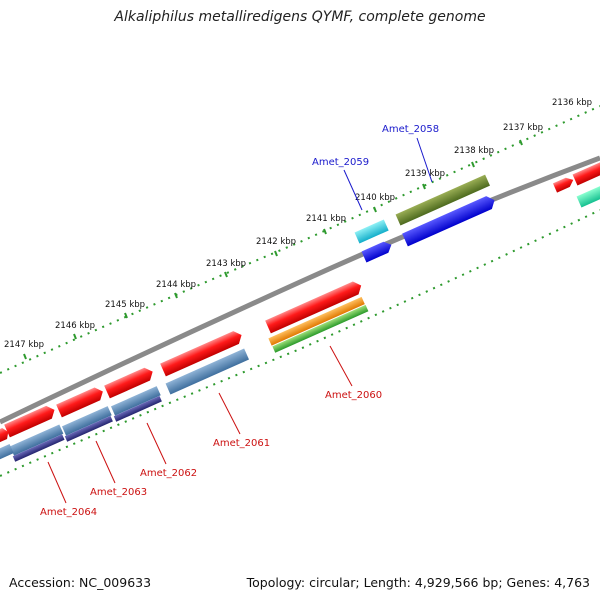 The image size is (600, 600). I want to click on cds-forward-amet2064, so click(29, 421).